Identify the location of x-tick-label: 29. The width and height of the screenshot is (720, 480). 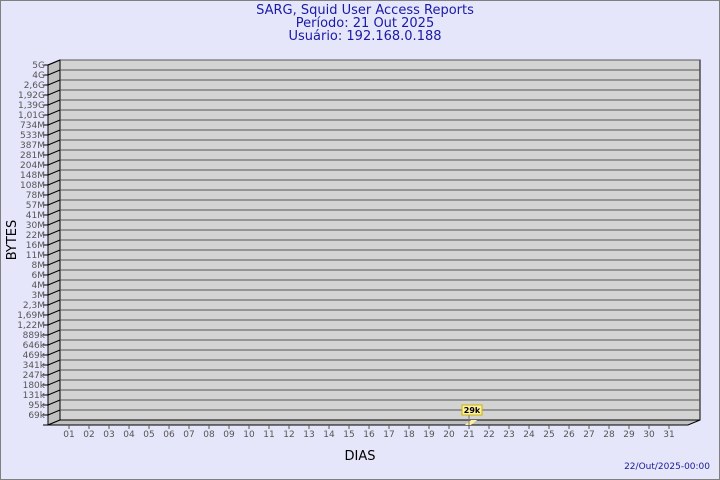
(629, 435).